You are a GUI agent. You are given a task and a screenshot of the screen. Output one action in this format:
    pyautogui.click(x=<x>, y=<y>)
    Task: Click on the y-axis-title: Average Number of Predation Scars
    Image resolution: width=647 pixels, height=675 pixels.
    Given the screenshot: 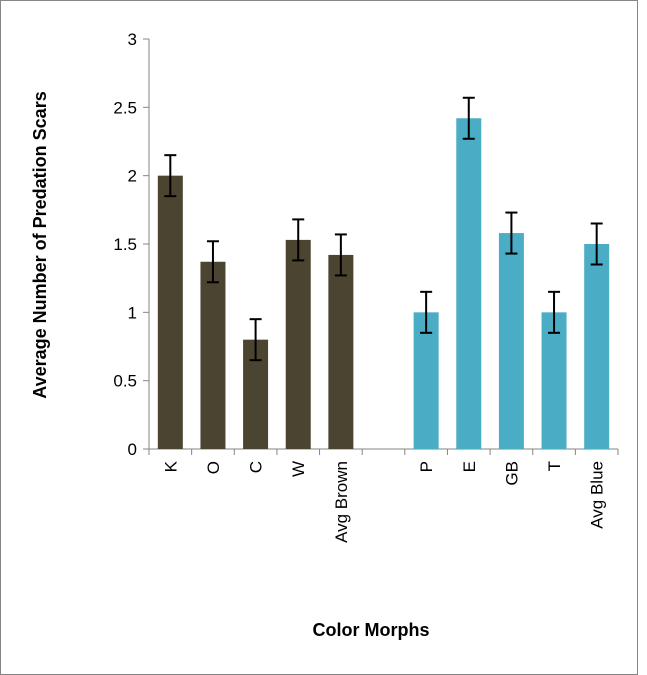 What is the action you would take?
    pyautogui.click(x=40, y=244)
    